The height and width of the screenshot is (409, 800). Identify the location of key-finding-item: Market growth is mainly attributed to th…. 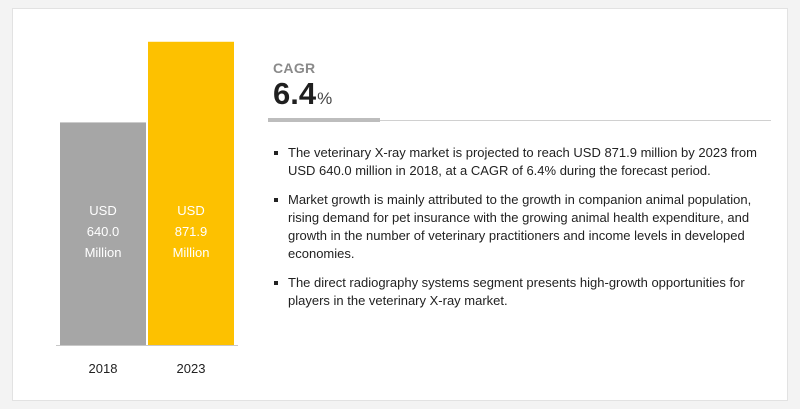
(524, 227).